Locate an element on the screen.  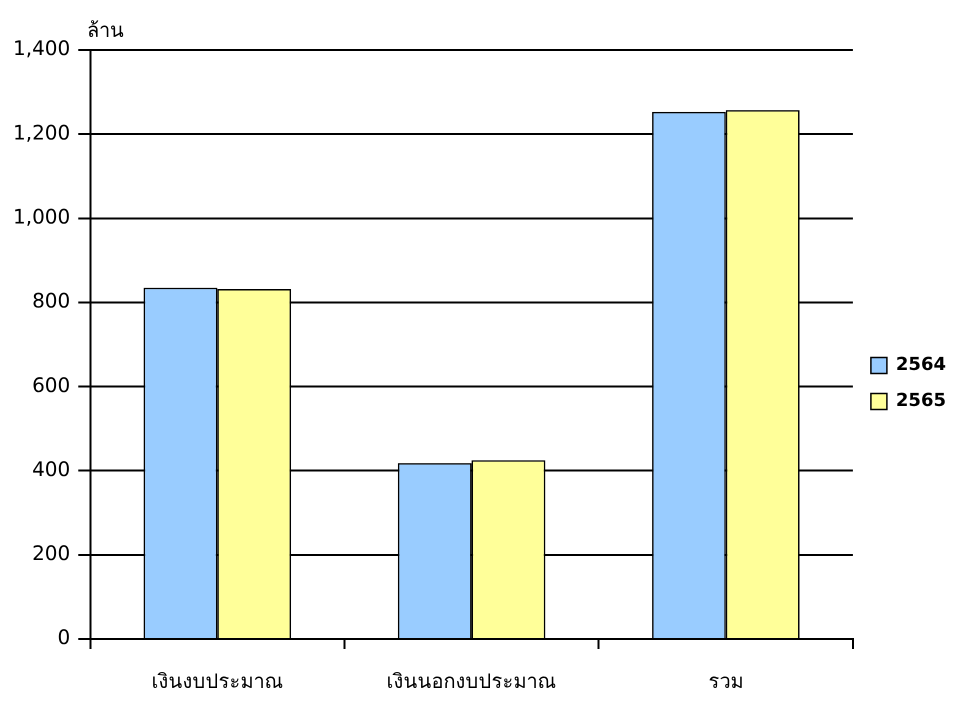
legend-label: 2564 is located at coordinates (921, 365).